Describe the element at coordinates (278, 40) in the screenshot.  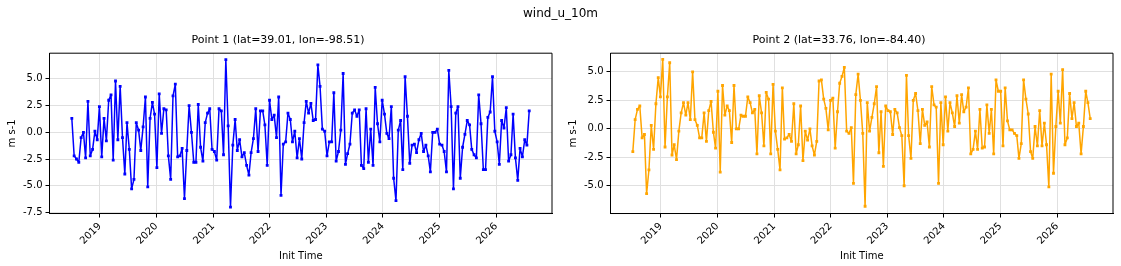
I see `chart-title: Point 1 (lat=39.01, lon=-98.51)` at that location.